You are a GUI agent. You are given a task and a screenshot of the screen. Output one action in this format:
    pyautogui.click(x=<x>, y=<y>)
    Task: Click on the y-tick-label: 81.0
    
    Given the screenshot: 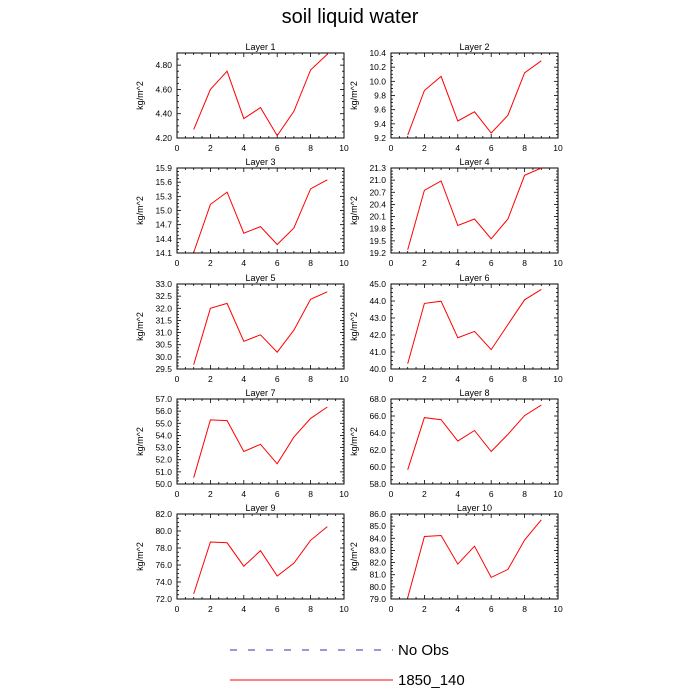 What is the action you would take?
    pyautogui.click(x=377, y=575)
    